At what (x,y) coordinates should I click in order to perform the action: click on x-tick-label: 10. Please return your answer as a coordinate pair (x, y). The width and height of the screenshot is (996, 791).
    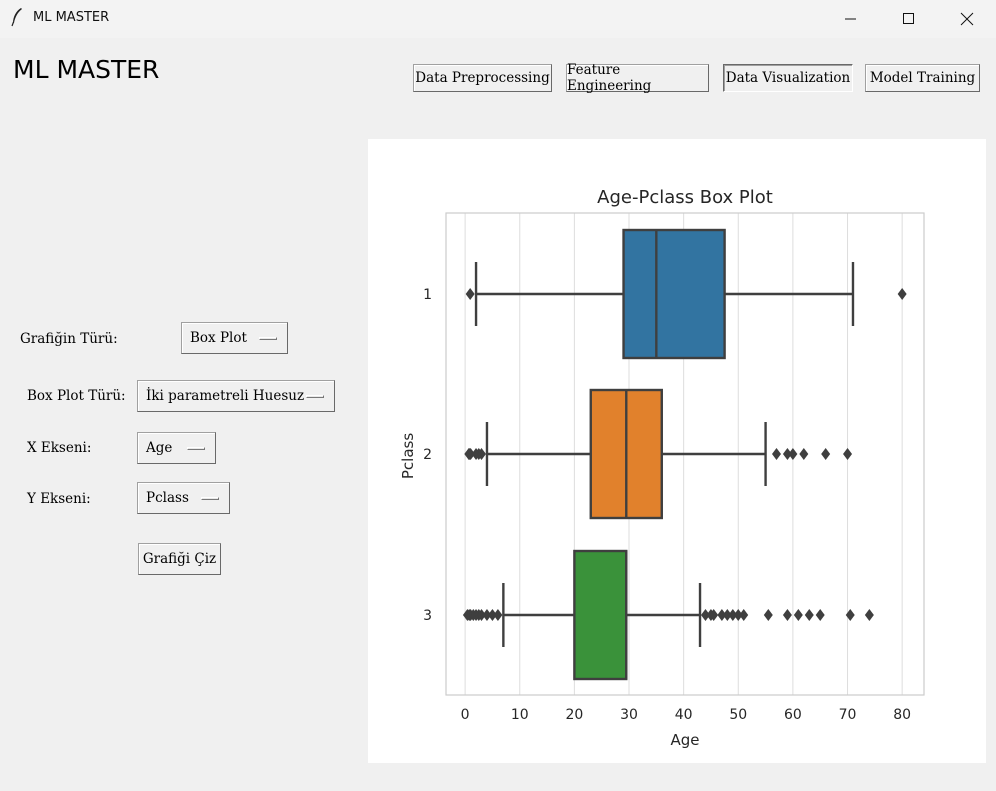
    Looking at the image, I should click on (520, 715).